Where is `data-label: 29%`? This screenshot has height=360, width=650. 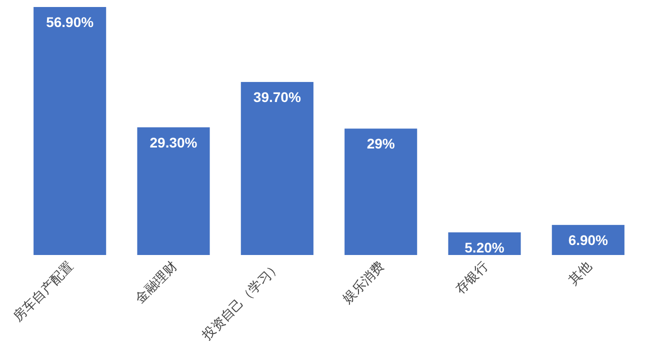 data-label: 29% is located at coordinates (381, 144).